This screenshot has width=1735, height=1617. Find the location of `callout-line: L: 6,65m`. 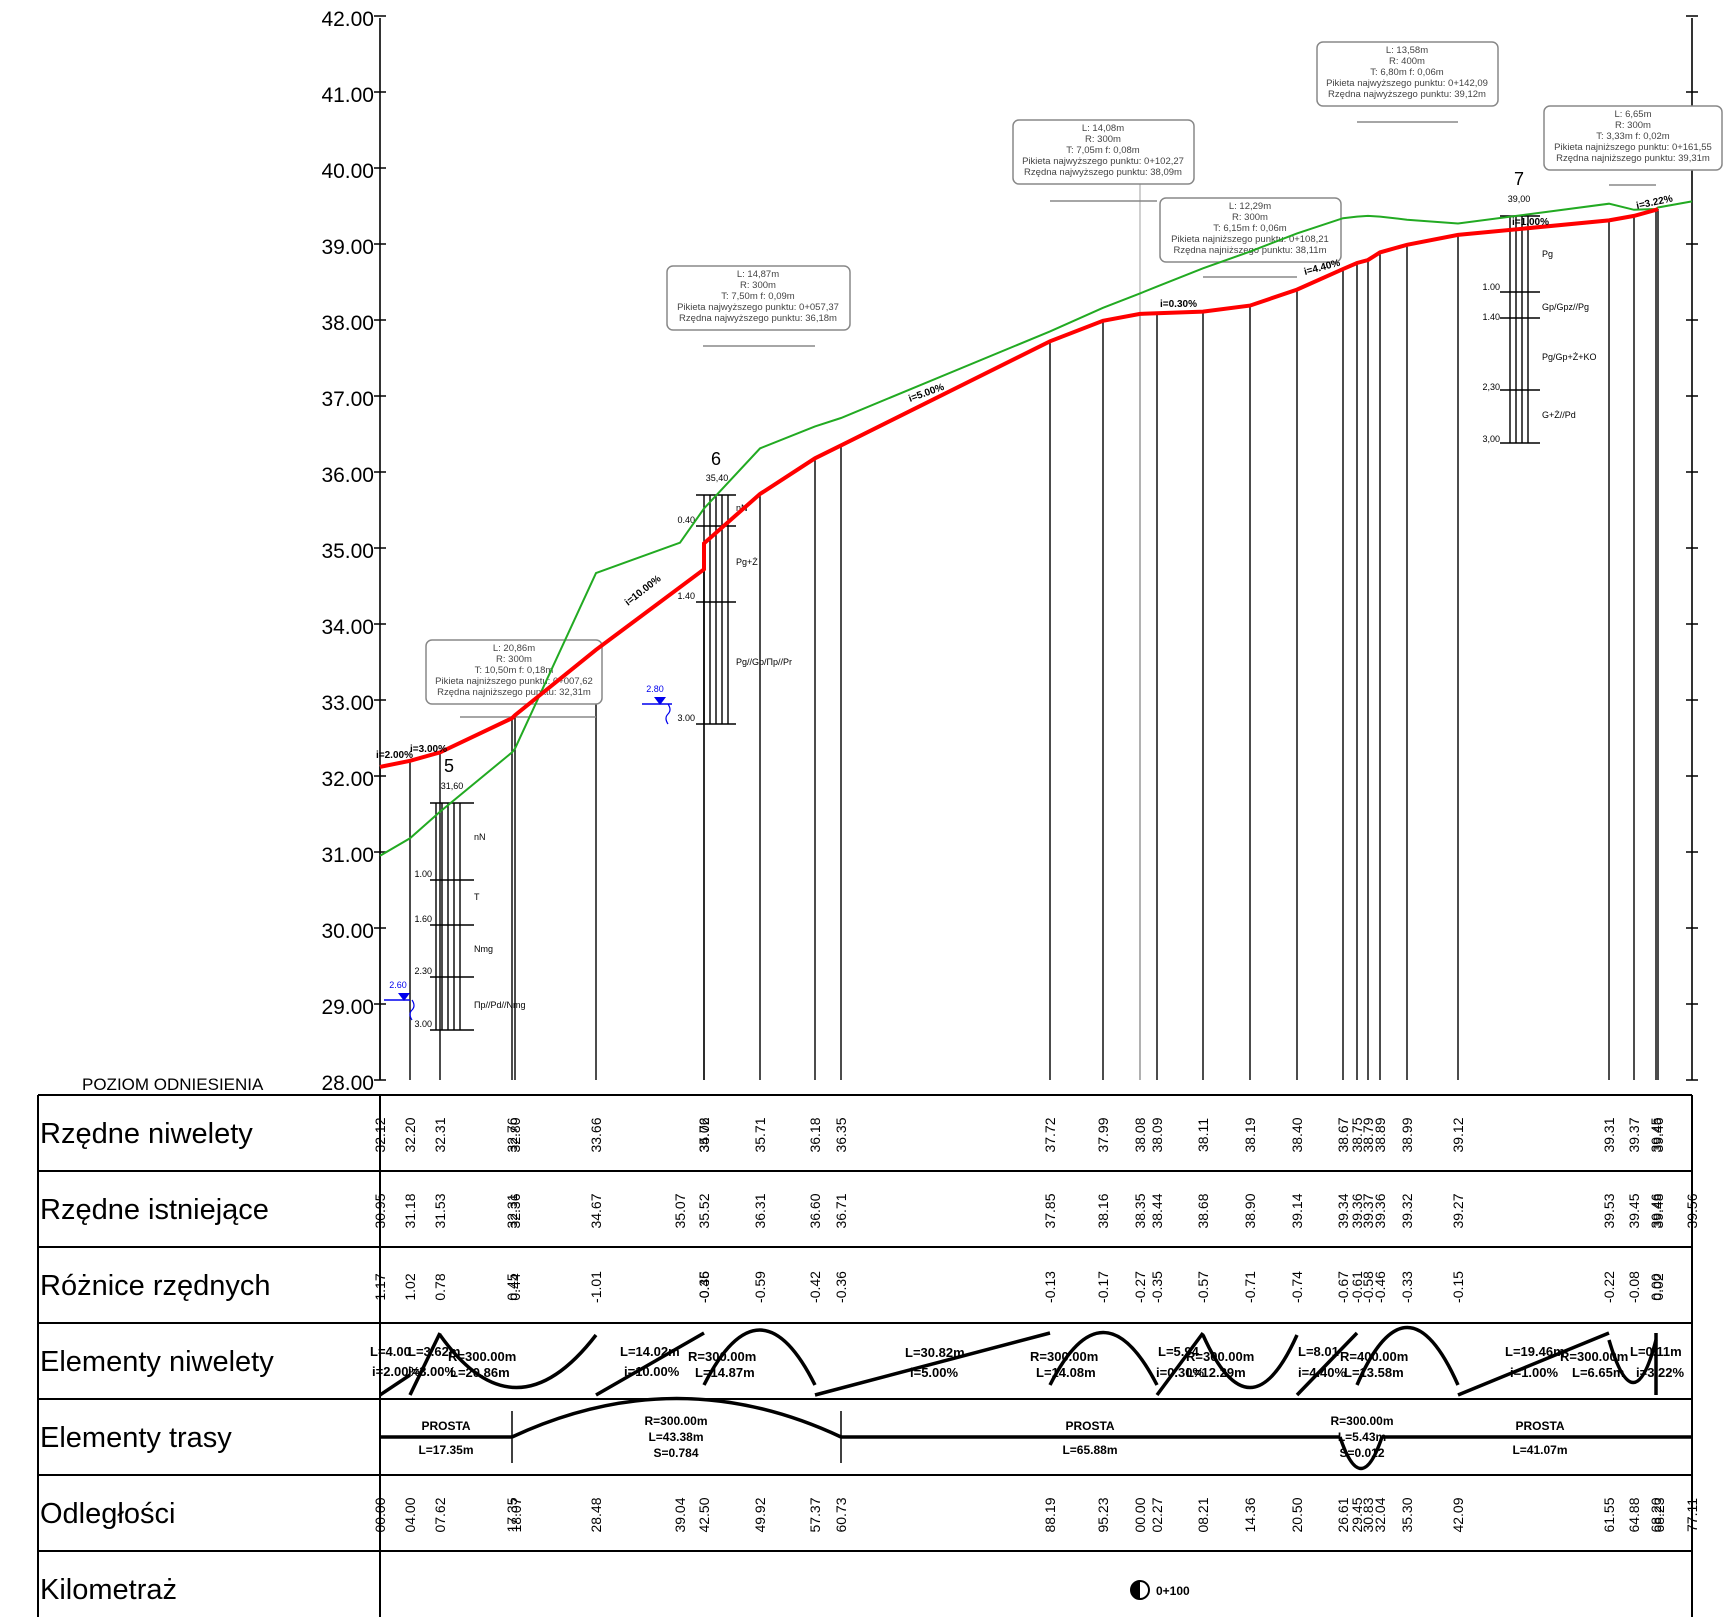

callout-line: L: 6,65m is located at coordinates (1633, 114).